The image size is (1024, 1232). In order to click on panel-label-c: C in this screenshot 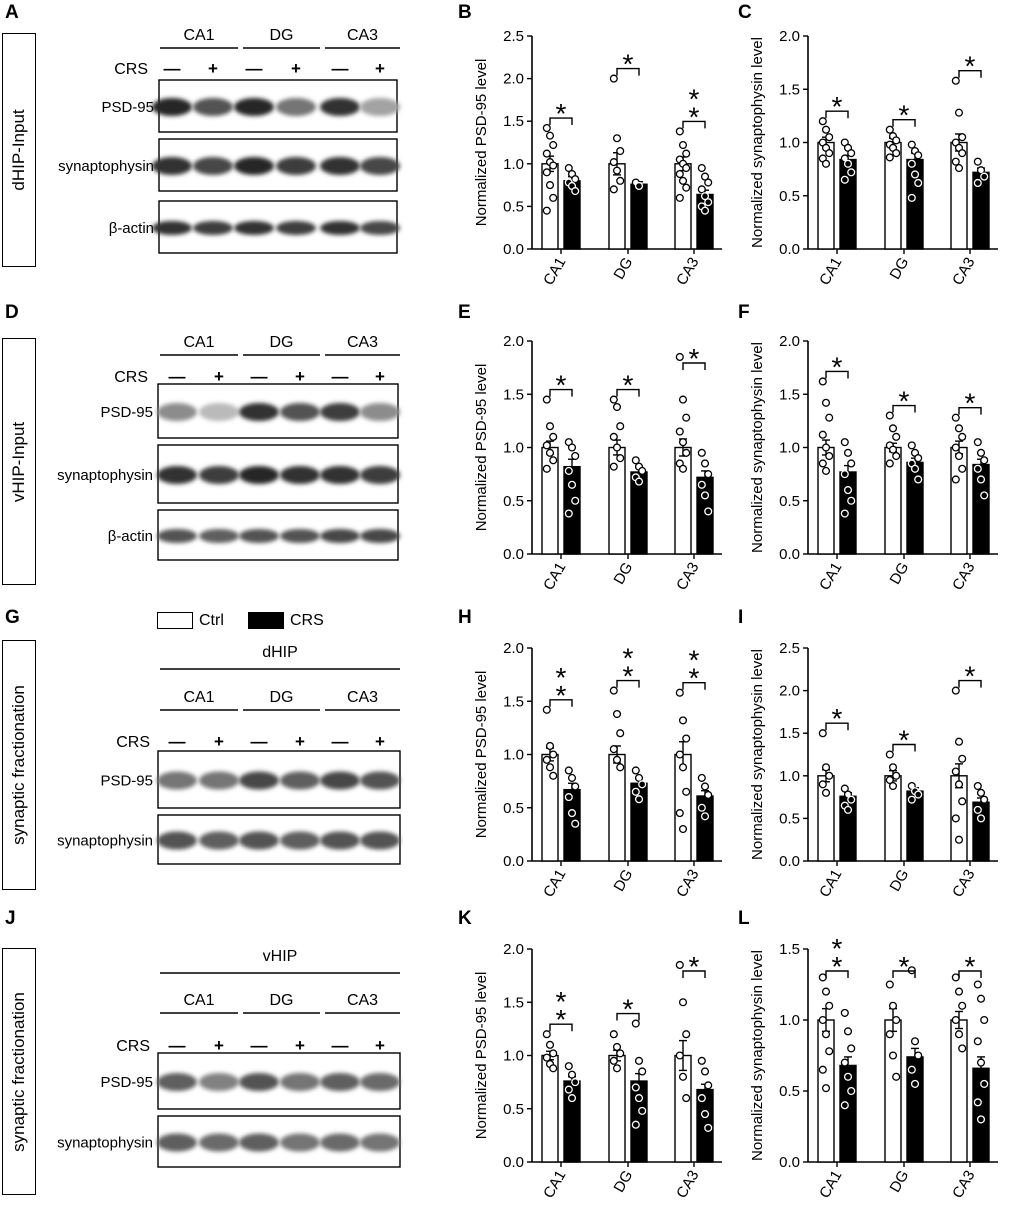, I will do `click(745, 12)`.